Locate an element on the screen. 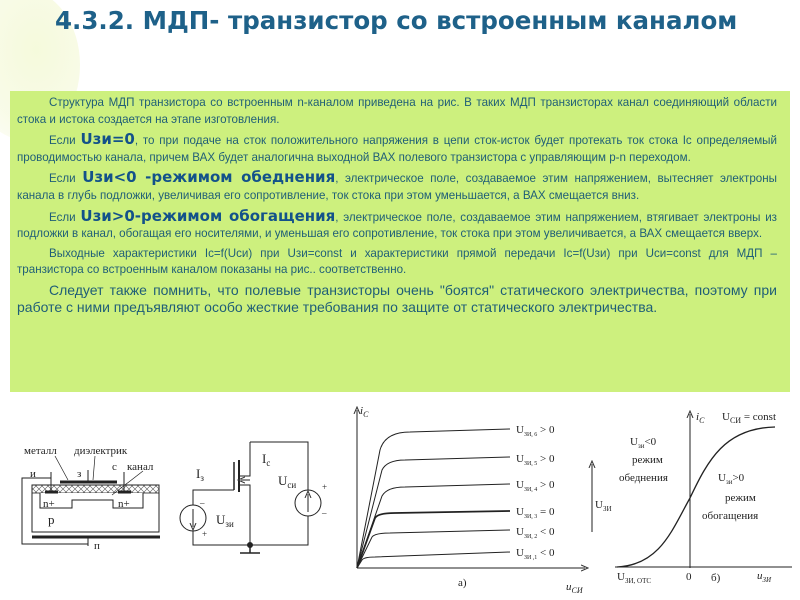 The height and width of the screenshot is (600, 800). circuit-diagram is located at coordinates (250, 497).